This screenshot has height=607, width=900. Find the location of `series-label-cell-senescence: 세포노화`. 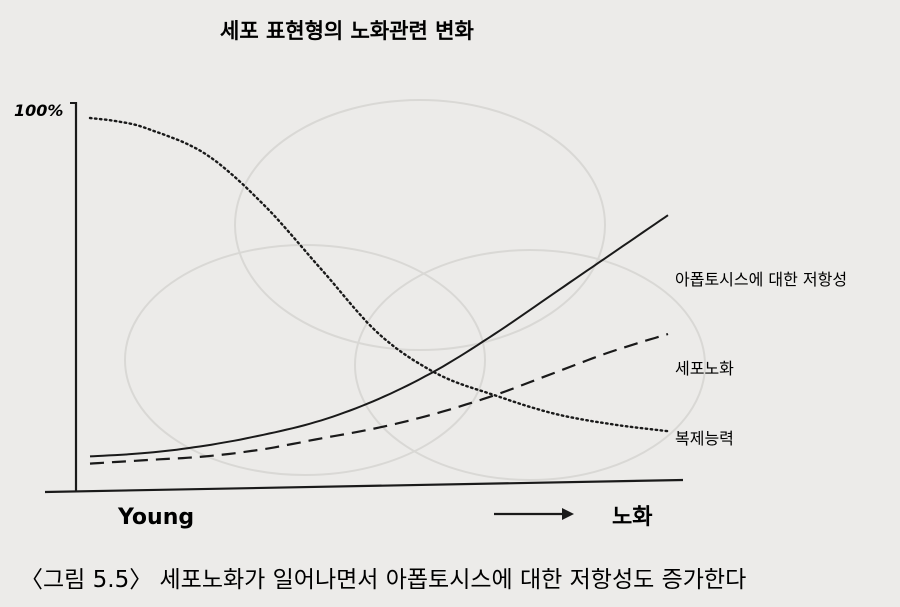

series-label-cell-senescence: 세포노화 is located at coordinates (704, 368).